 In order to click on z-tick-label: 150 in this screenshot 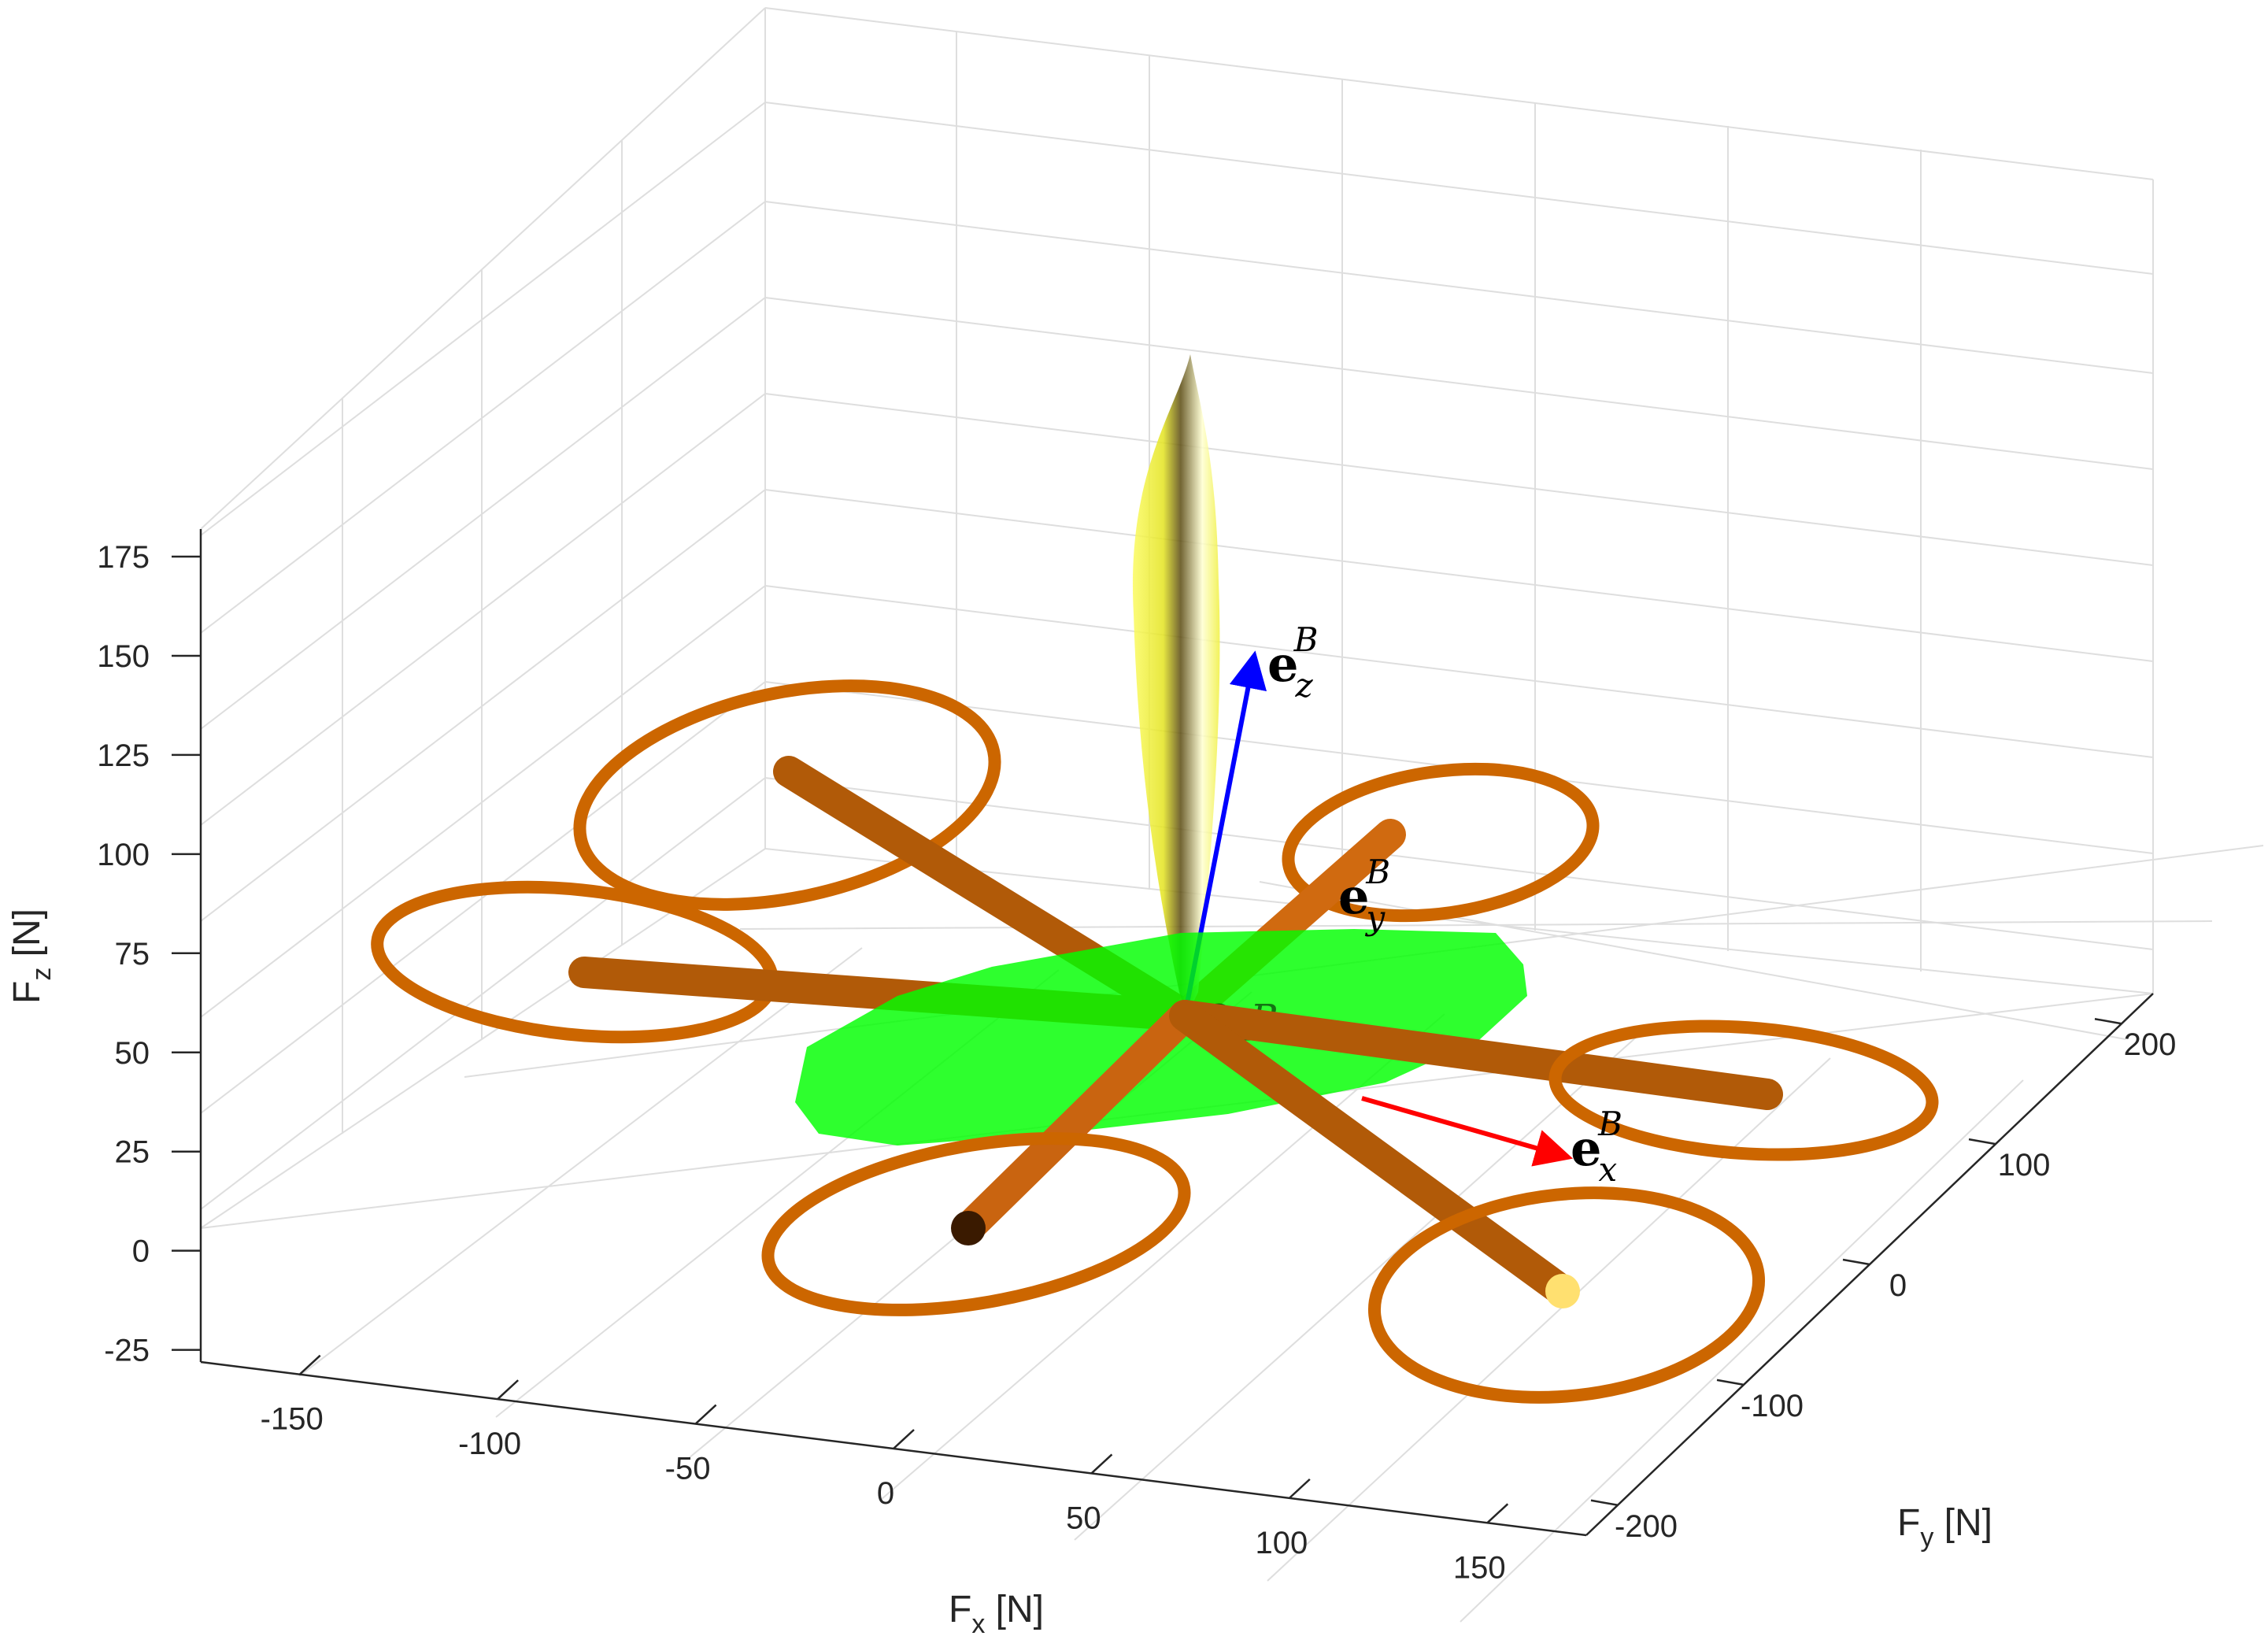, I will do `click(123, 657)`.